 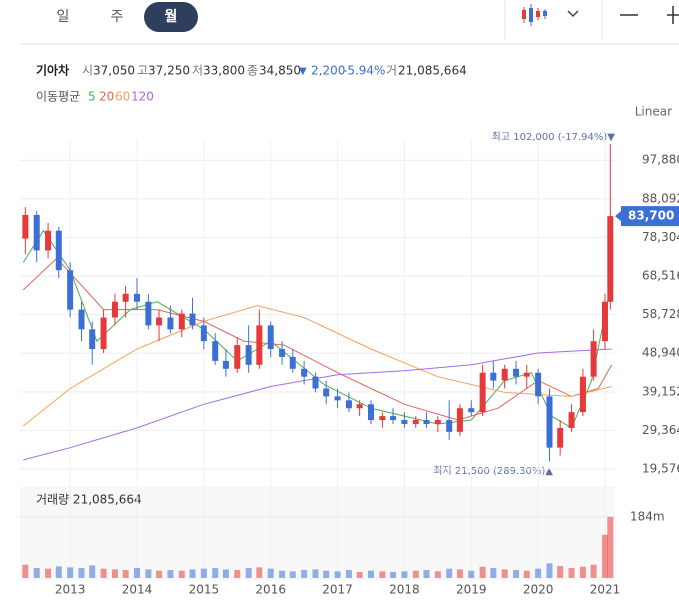 What do you see at coordinates (70, 590) in the screenshot?
I see `x-tick-label: 2013` at bounding box center [70, 590].